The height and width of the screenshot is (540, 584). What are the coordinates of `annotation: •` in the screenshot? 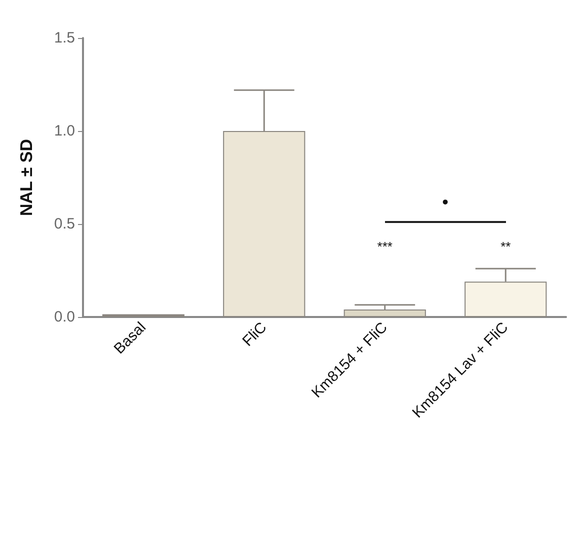 It's located at (445, 202).